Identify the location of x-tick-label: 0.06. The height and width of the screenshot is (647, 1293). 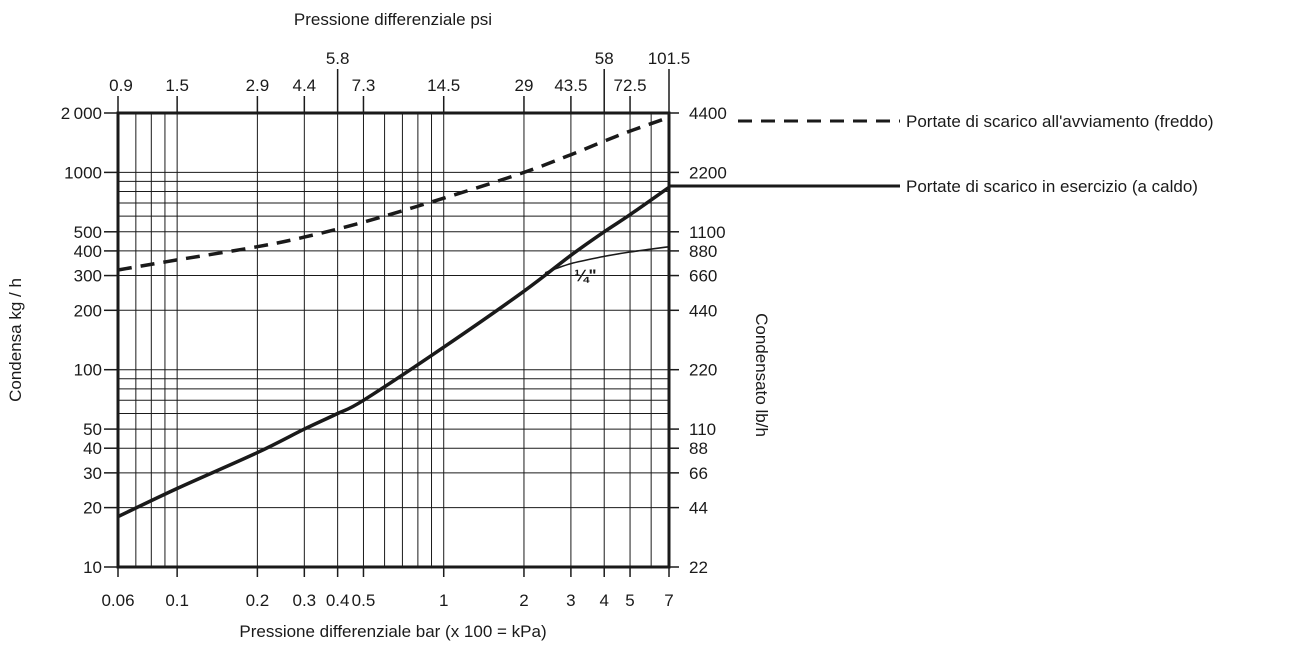
(117, 600).